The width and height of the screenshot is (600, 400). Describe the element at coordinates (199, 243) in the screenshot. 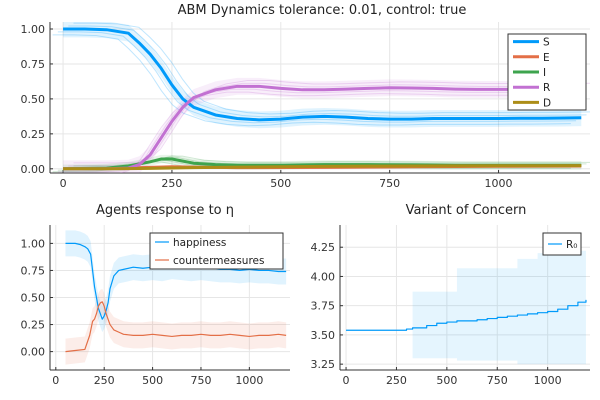

I see `legend-label: happiness` at that location.